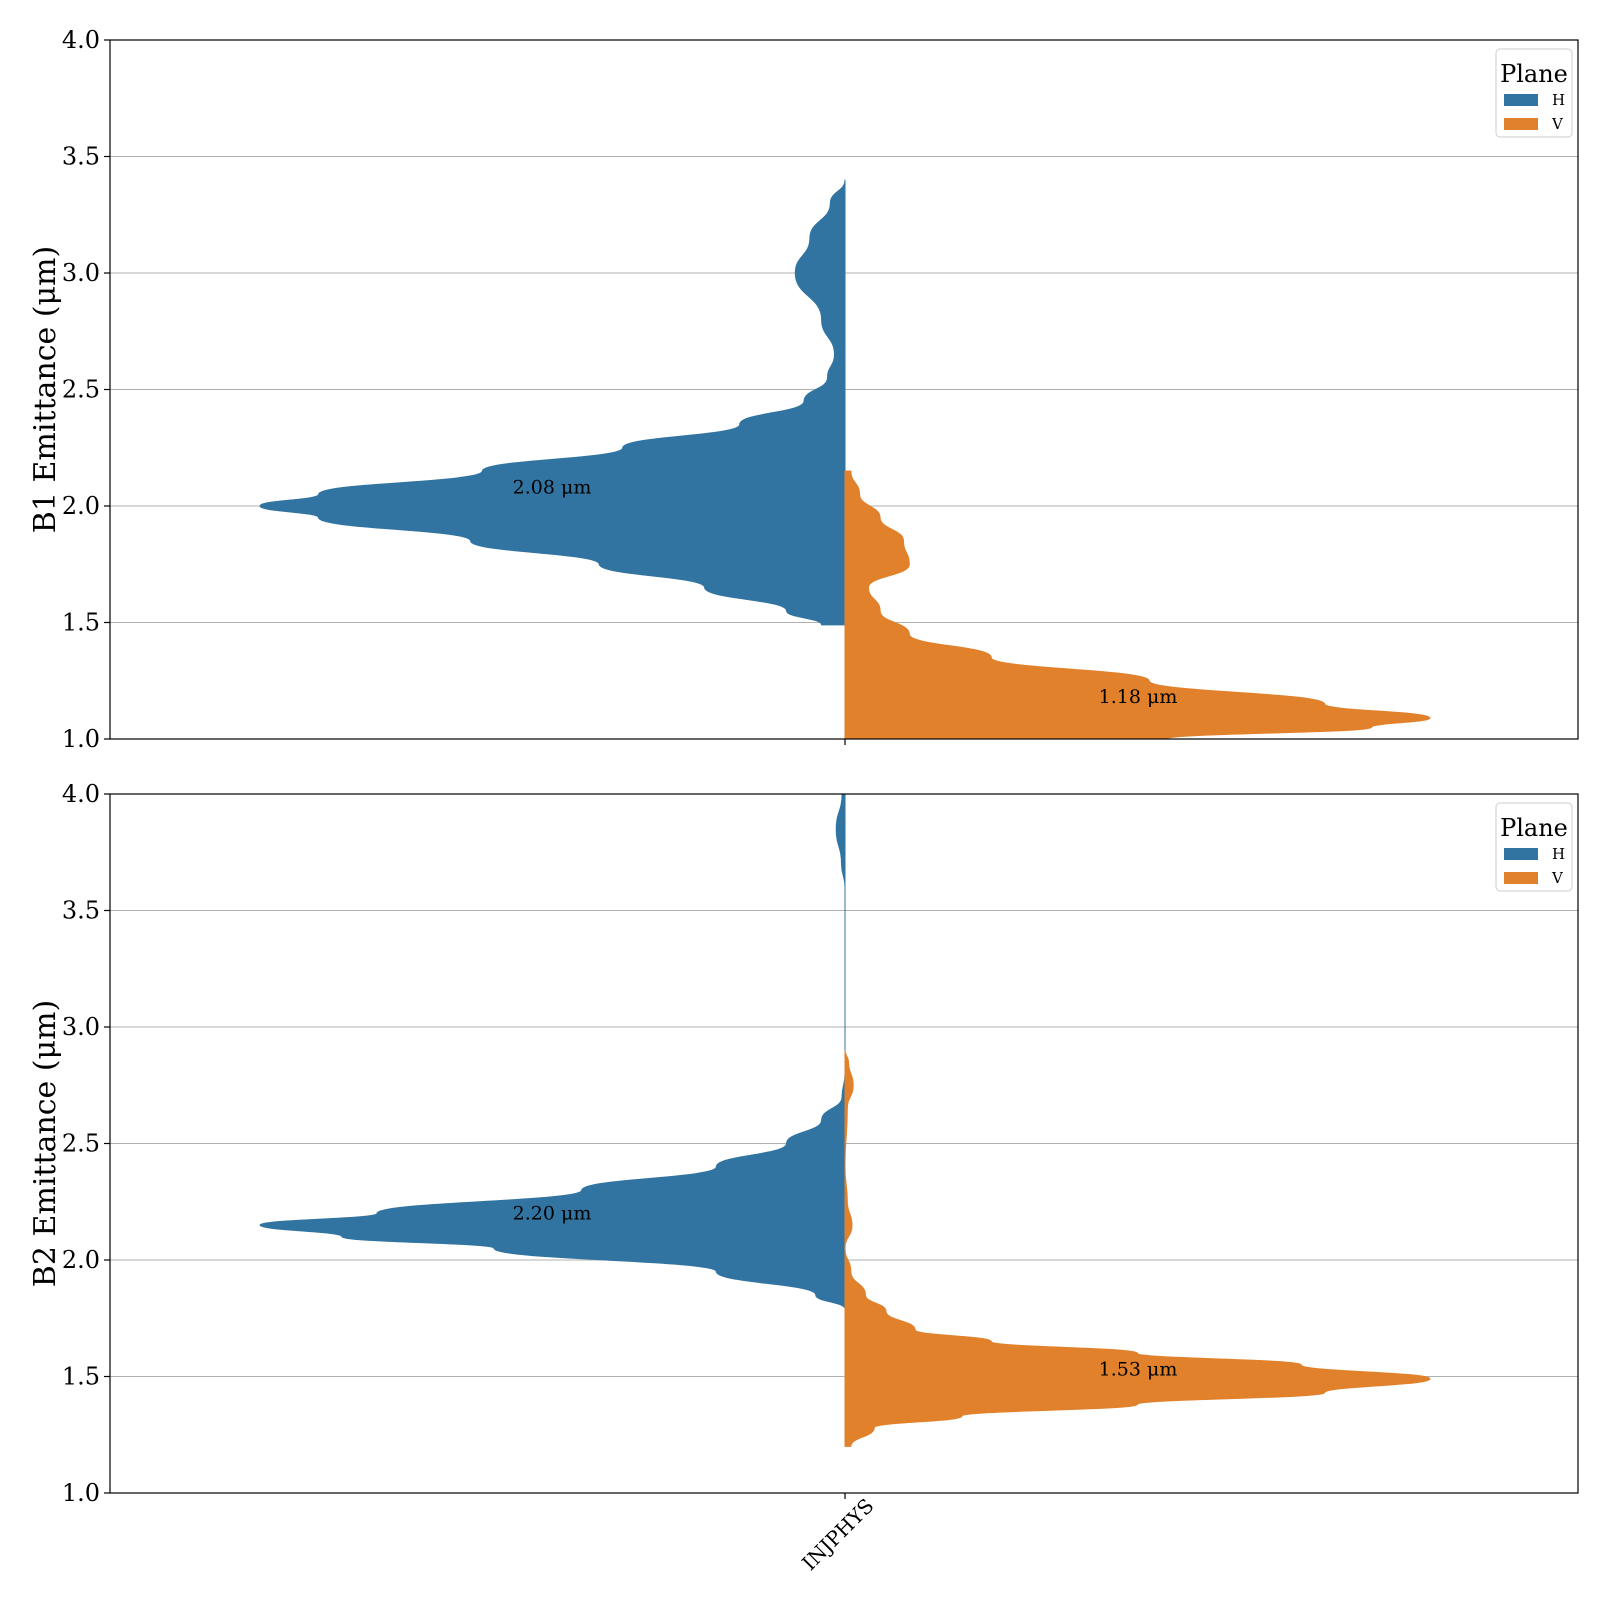  What do you see at coordinates (45, 1143) in the screenshot?
I see `y-axis-label: B2 Emittance (μm)` at bounding box center [45, 1143].